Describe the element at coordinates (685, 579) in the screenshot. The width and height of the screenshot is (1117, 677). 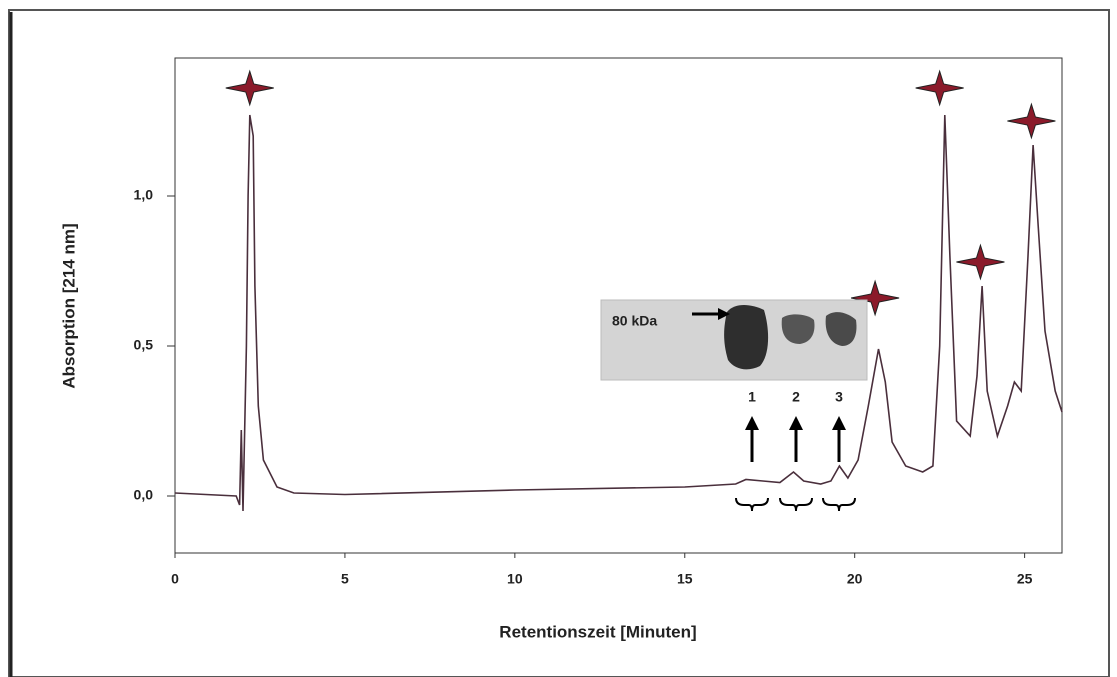
I see `x-tick-label: 15` at that location.